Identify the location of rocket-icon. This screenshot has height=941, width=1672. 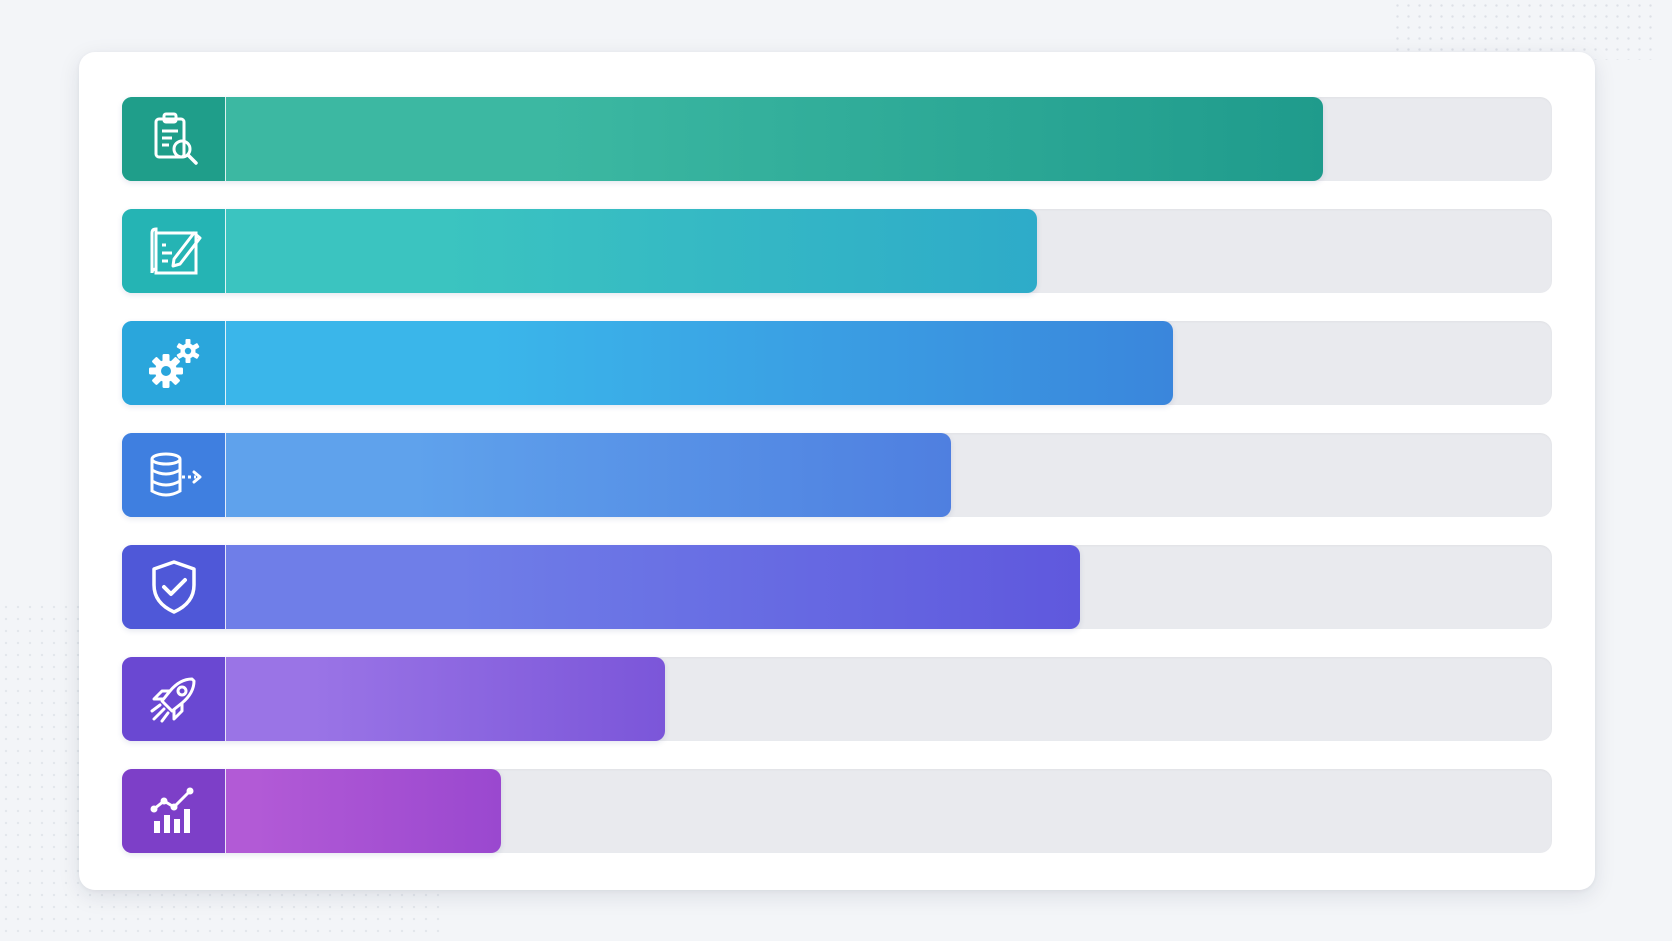
(172, 700).